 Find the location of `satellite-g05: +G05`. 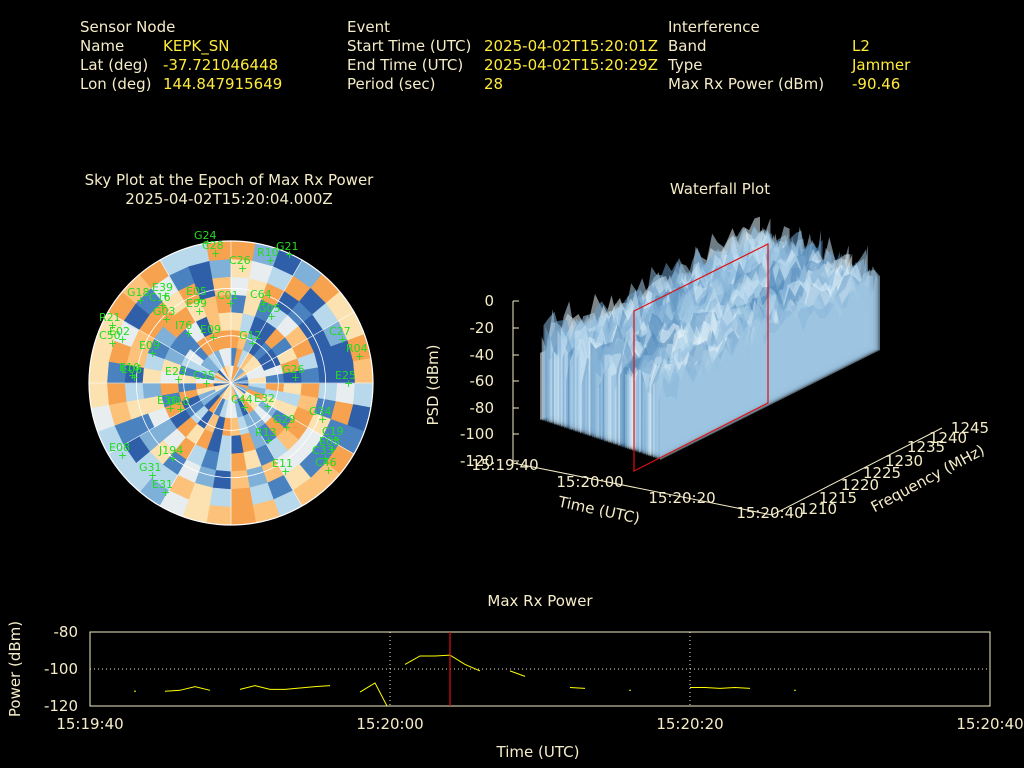

satellite-g05: +G05 is located at coordinates (269, 312).